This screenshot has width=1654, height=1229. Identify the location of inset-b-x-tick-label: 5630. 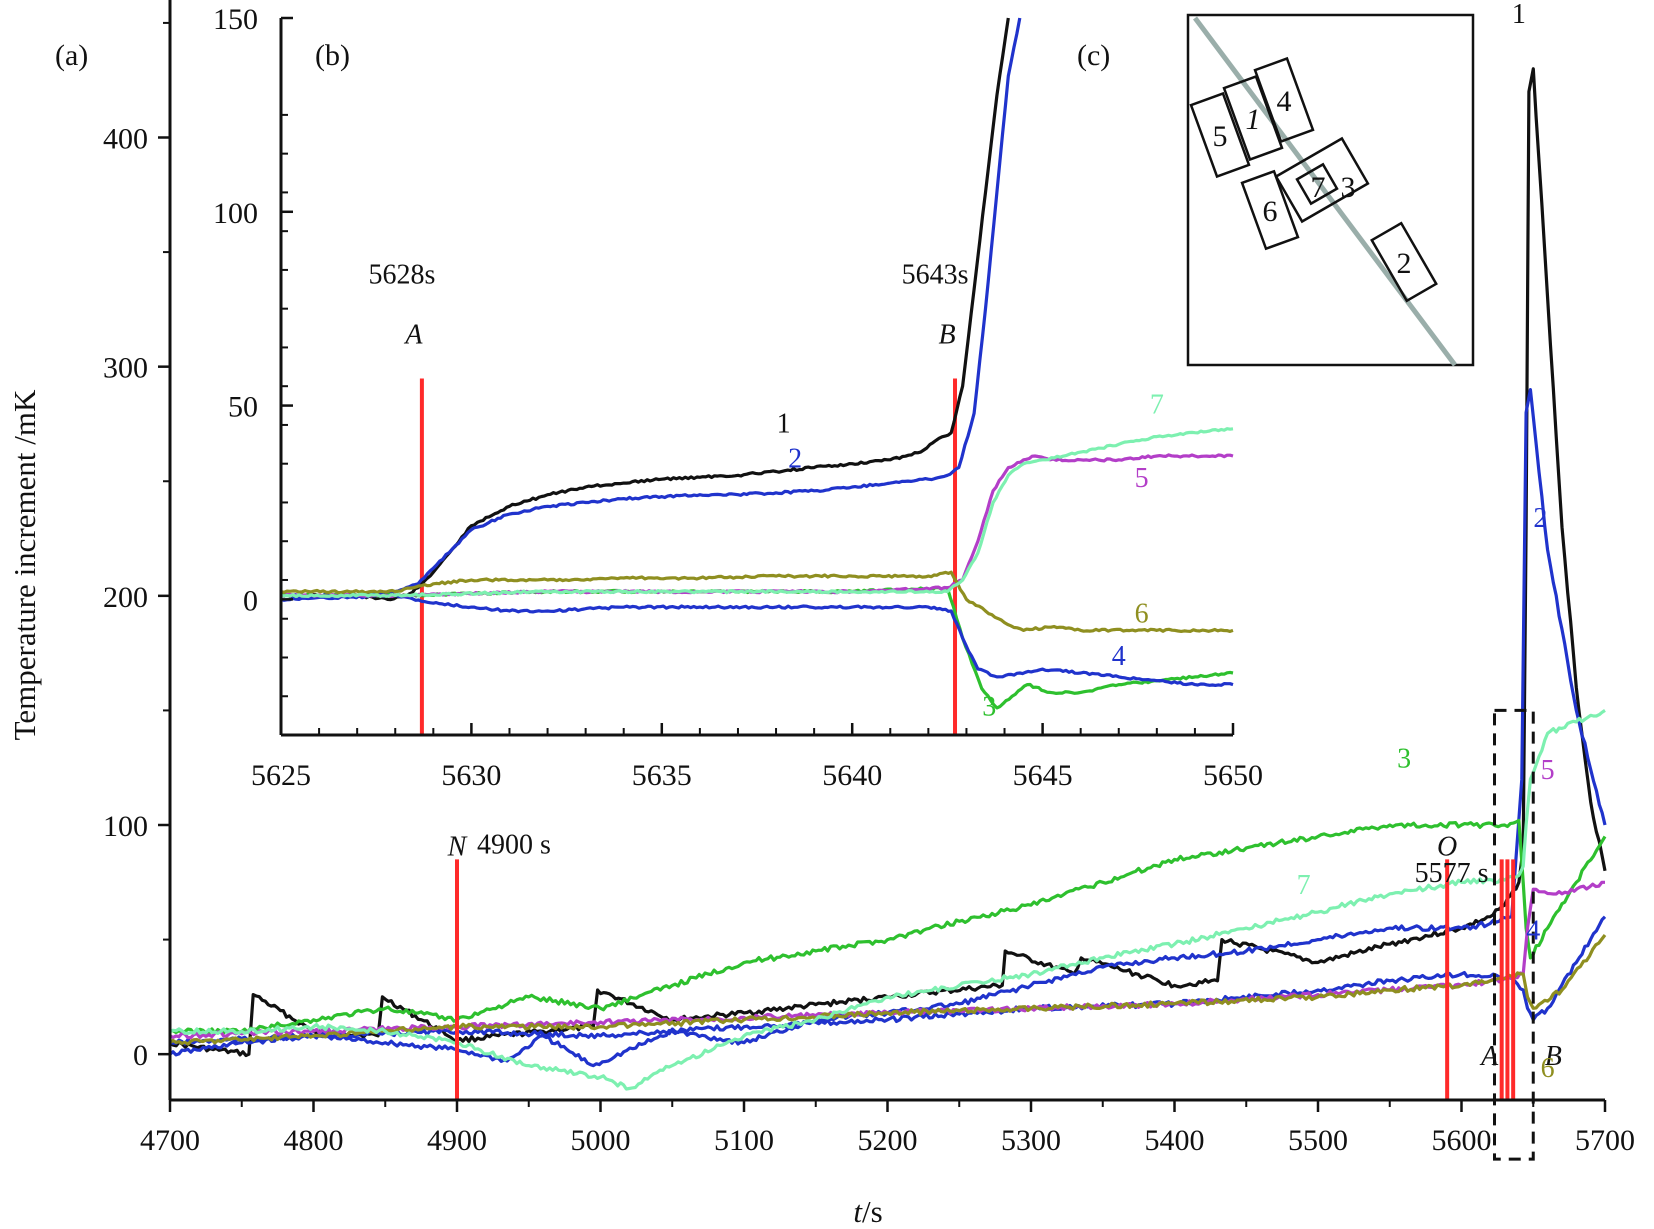
(471, 775).